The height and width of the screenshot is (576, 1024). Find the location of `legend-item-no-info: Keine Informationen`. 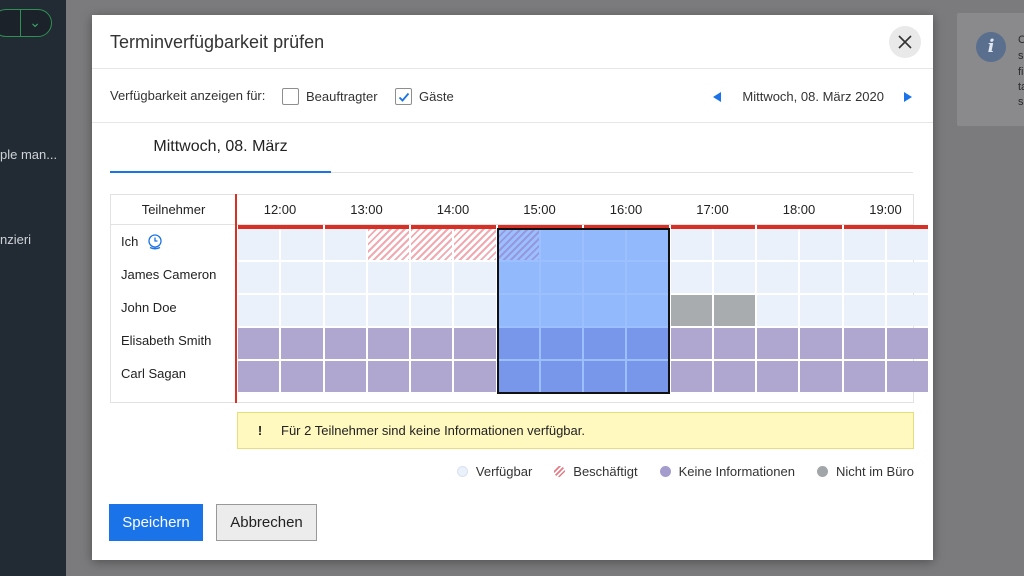

legend-item-no-info: Keine Informationen is located at coordinates (727, 471).